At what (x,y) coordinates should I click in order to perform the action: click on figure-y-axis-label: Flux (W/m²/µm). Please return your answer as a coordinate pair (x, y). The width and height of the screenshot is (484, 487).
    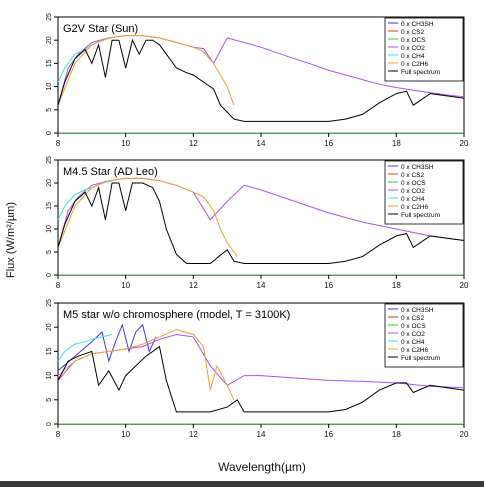
    Looking at the image, I should click on (11, 240).